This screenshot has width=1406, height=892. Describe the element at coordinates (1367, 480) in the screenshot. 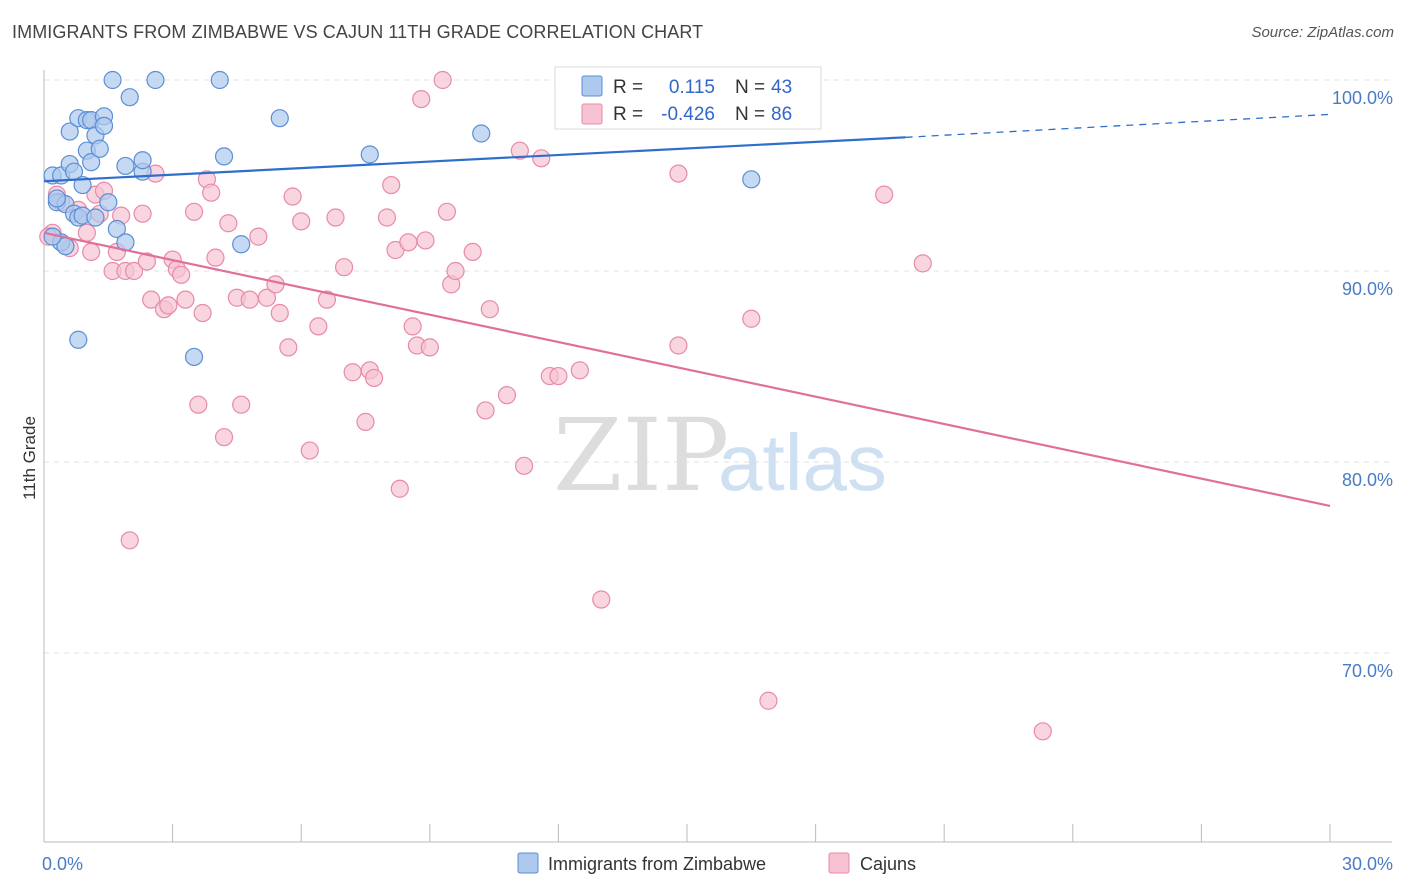

I see `y-tick-label-2: 80.0%` at that location.